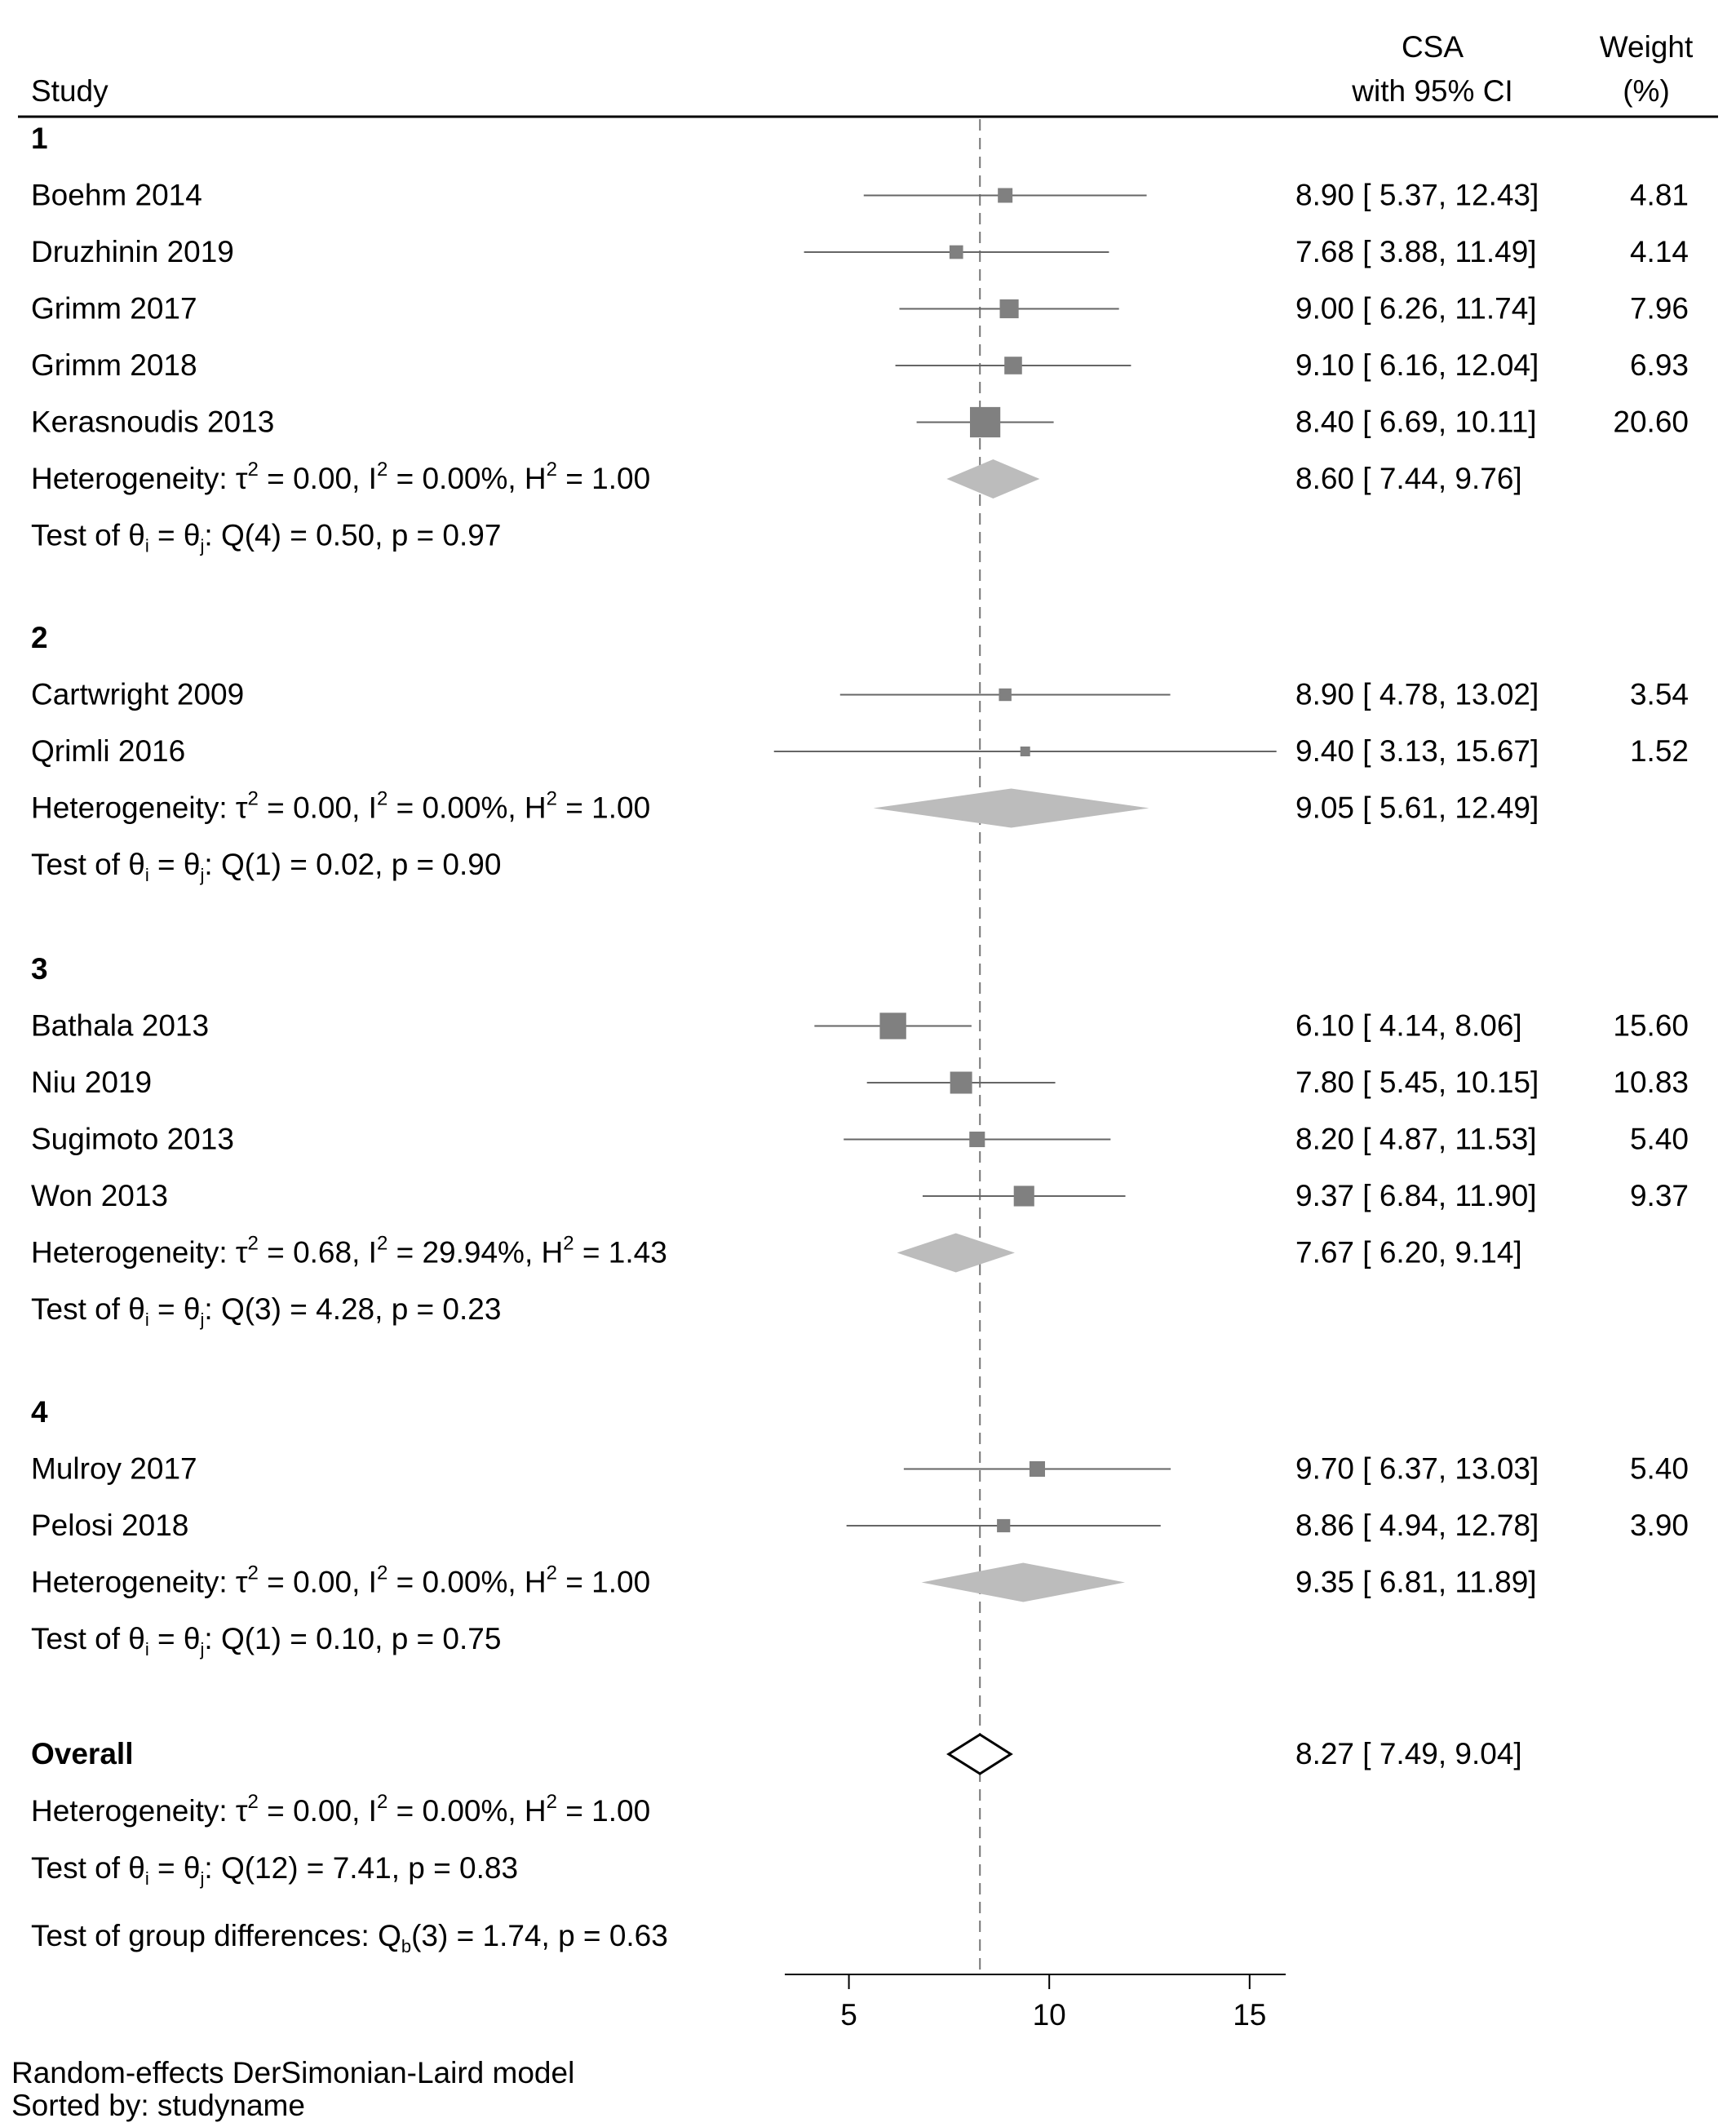 The image size is (1736, 2127). I want to click on header-weight-unit: (%), so click(1646, 91).